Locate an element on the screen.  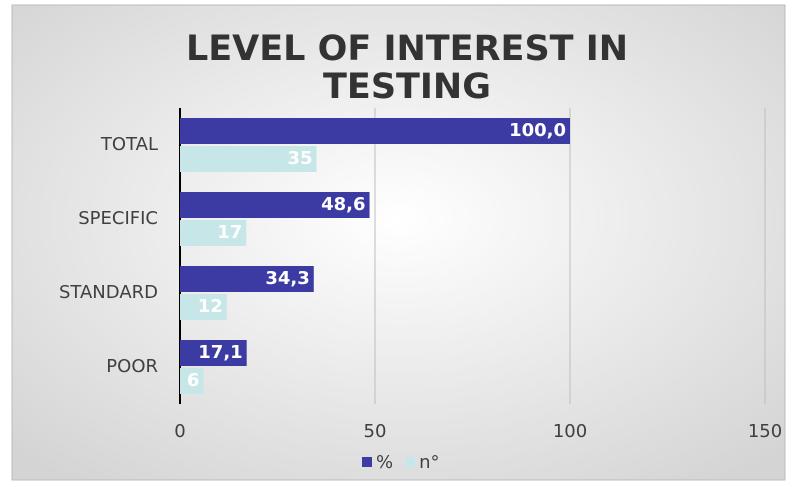
data-label: 6 is located at coordinates (193, 380).